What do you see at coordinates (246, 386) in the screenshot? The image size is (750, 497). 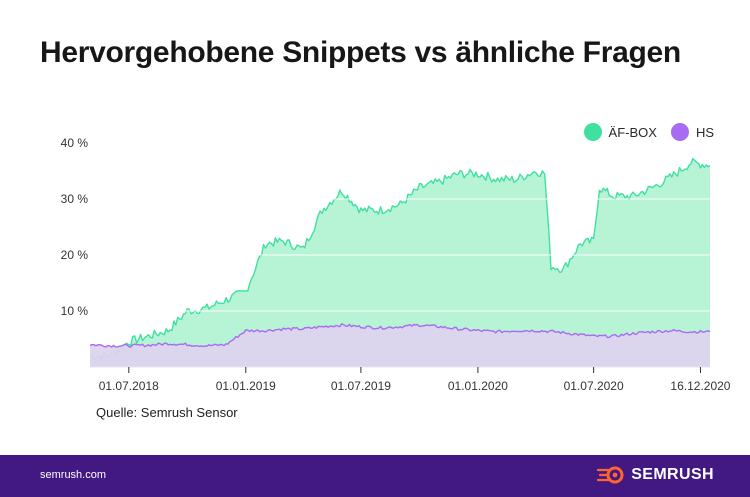 I see `x-tick-label: 01.01.2019` at bounding box center [246, 386].